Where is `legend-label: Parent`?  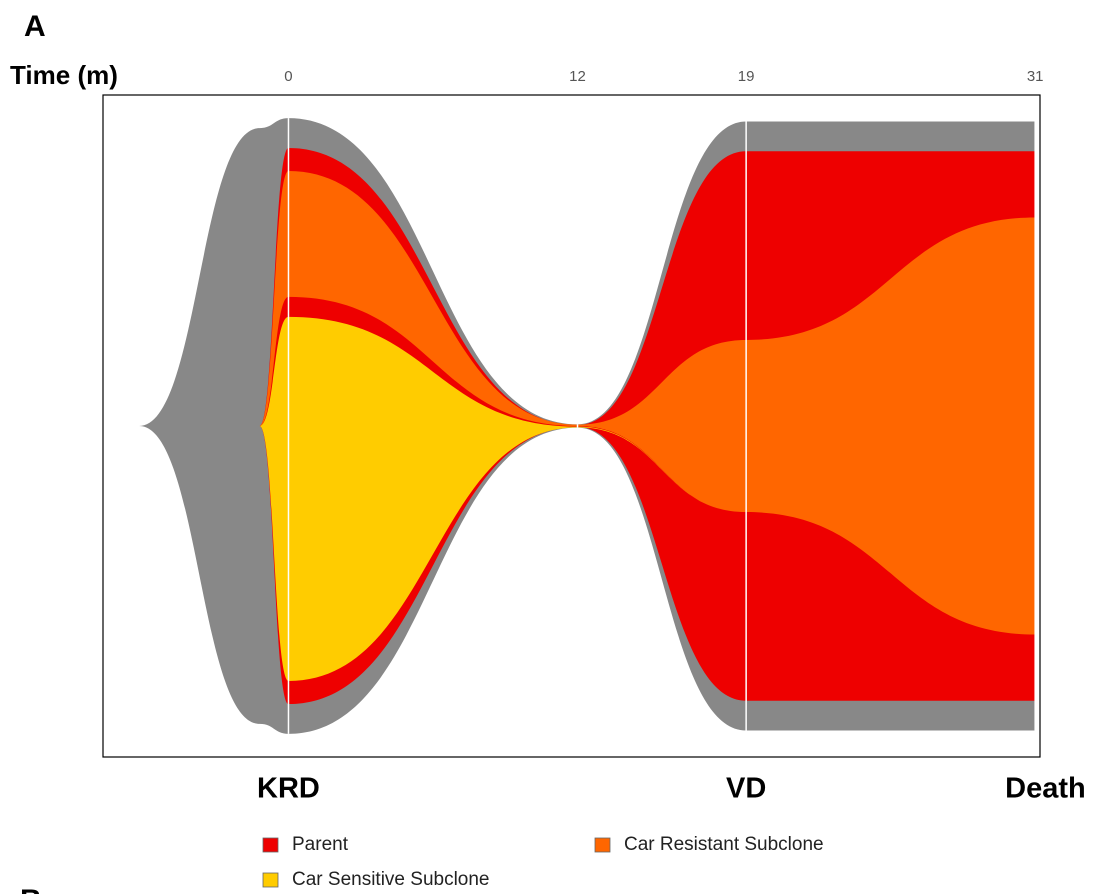
legend-label: Parent is located at coordinates (320, 844).